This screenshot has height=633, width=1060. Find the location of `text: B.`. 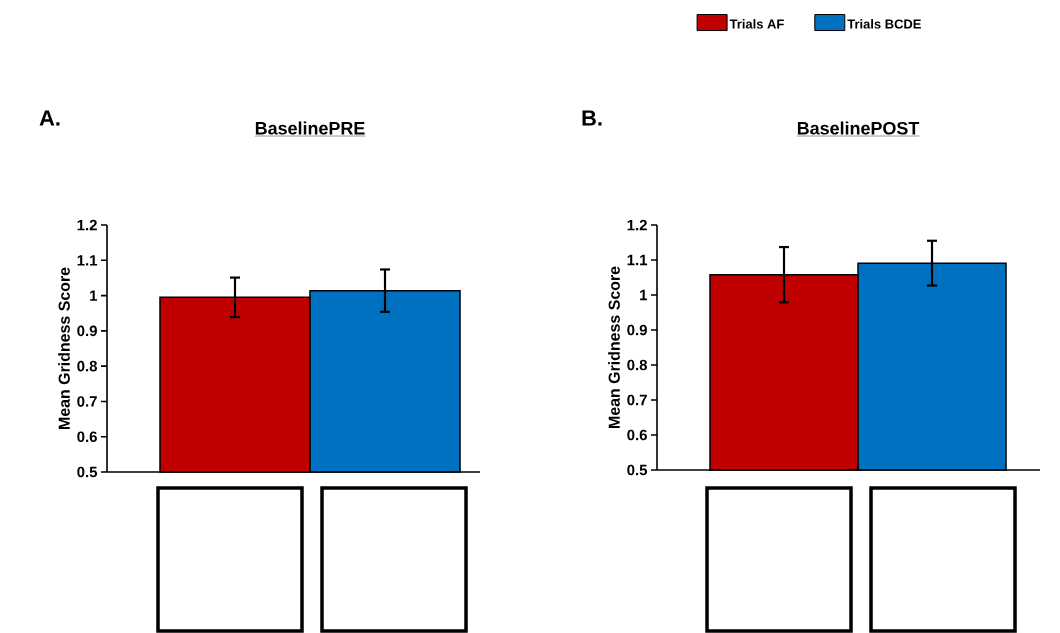

text: B. is located at coordinates (592, 118).